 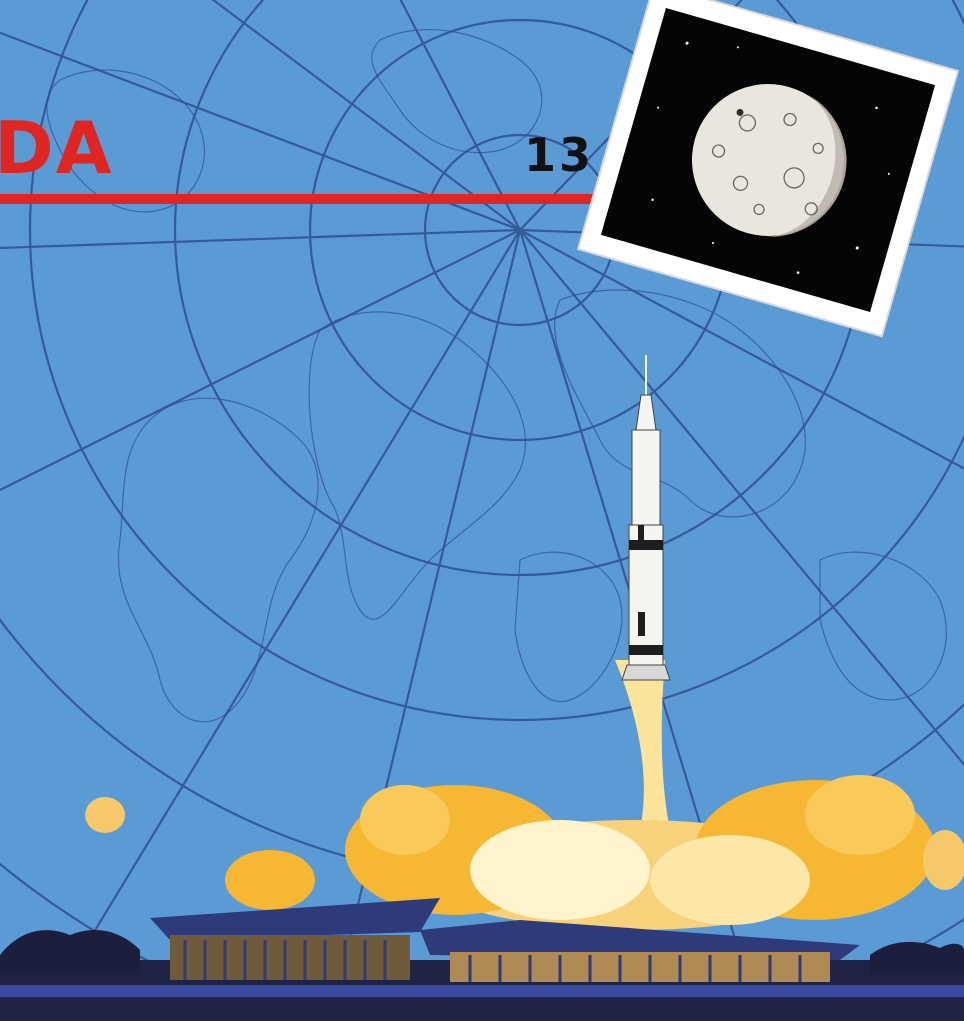 What do you see at coordinates (57, 148) in the screenshot?
I see `poster-title-fragment: DA` at bounding box center [57, 148].